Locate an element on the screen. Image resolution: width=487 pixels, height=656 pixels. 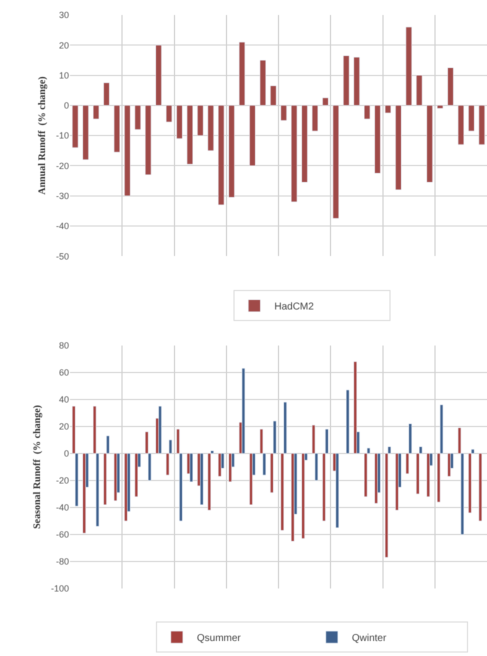
legend-label: Qwinter is located at coordinates (369, 638).